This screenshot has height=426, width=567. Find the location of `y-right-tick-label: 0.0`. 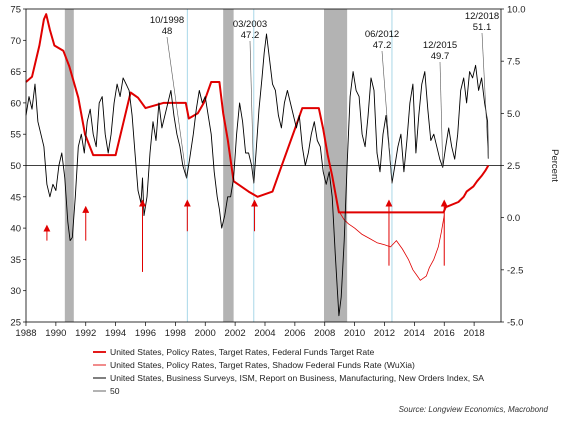

y-right-tick-label: 0.0 is located at coordinates (513, 218).